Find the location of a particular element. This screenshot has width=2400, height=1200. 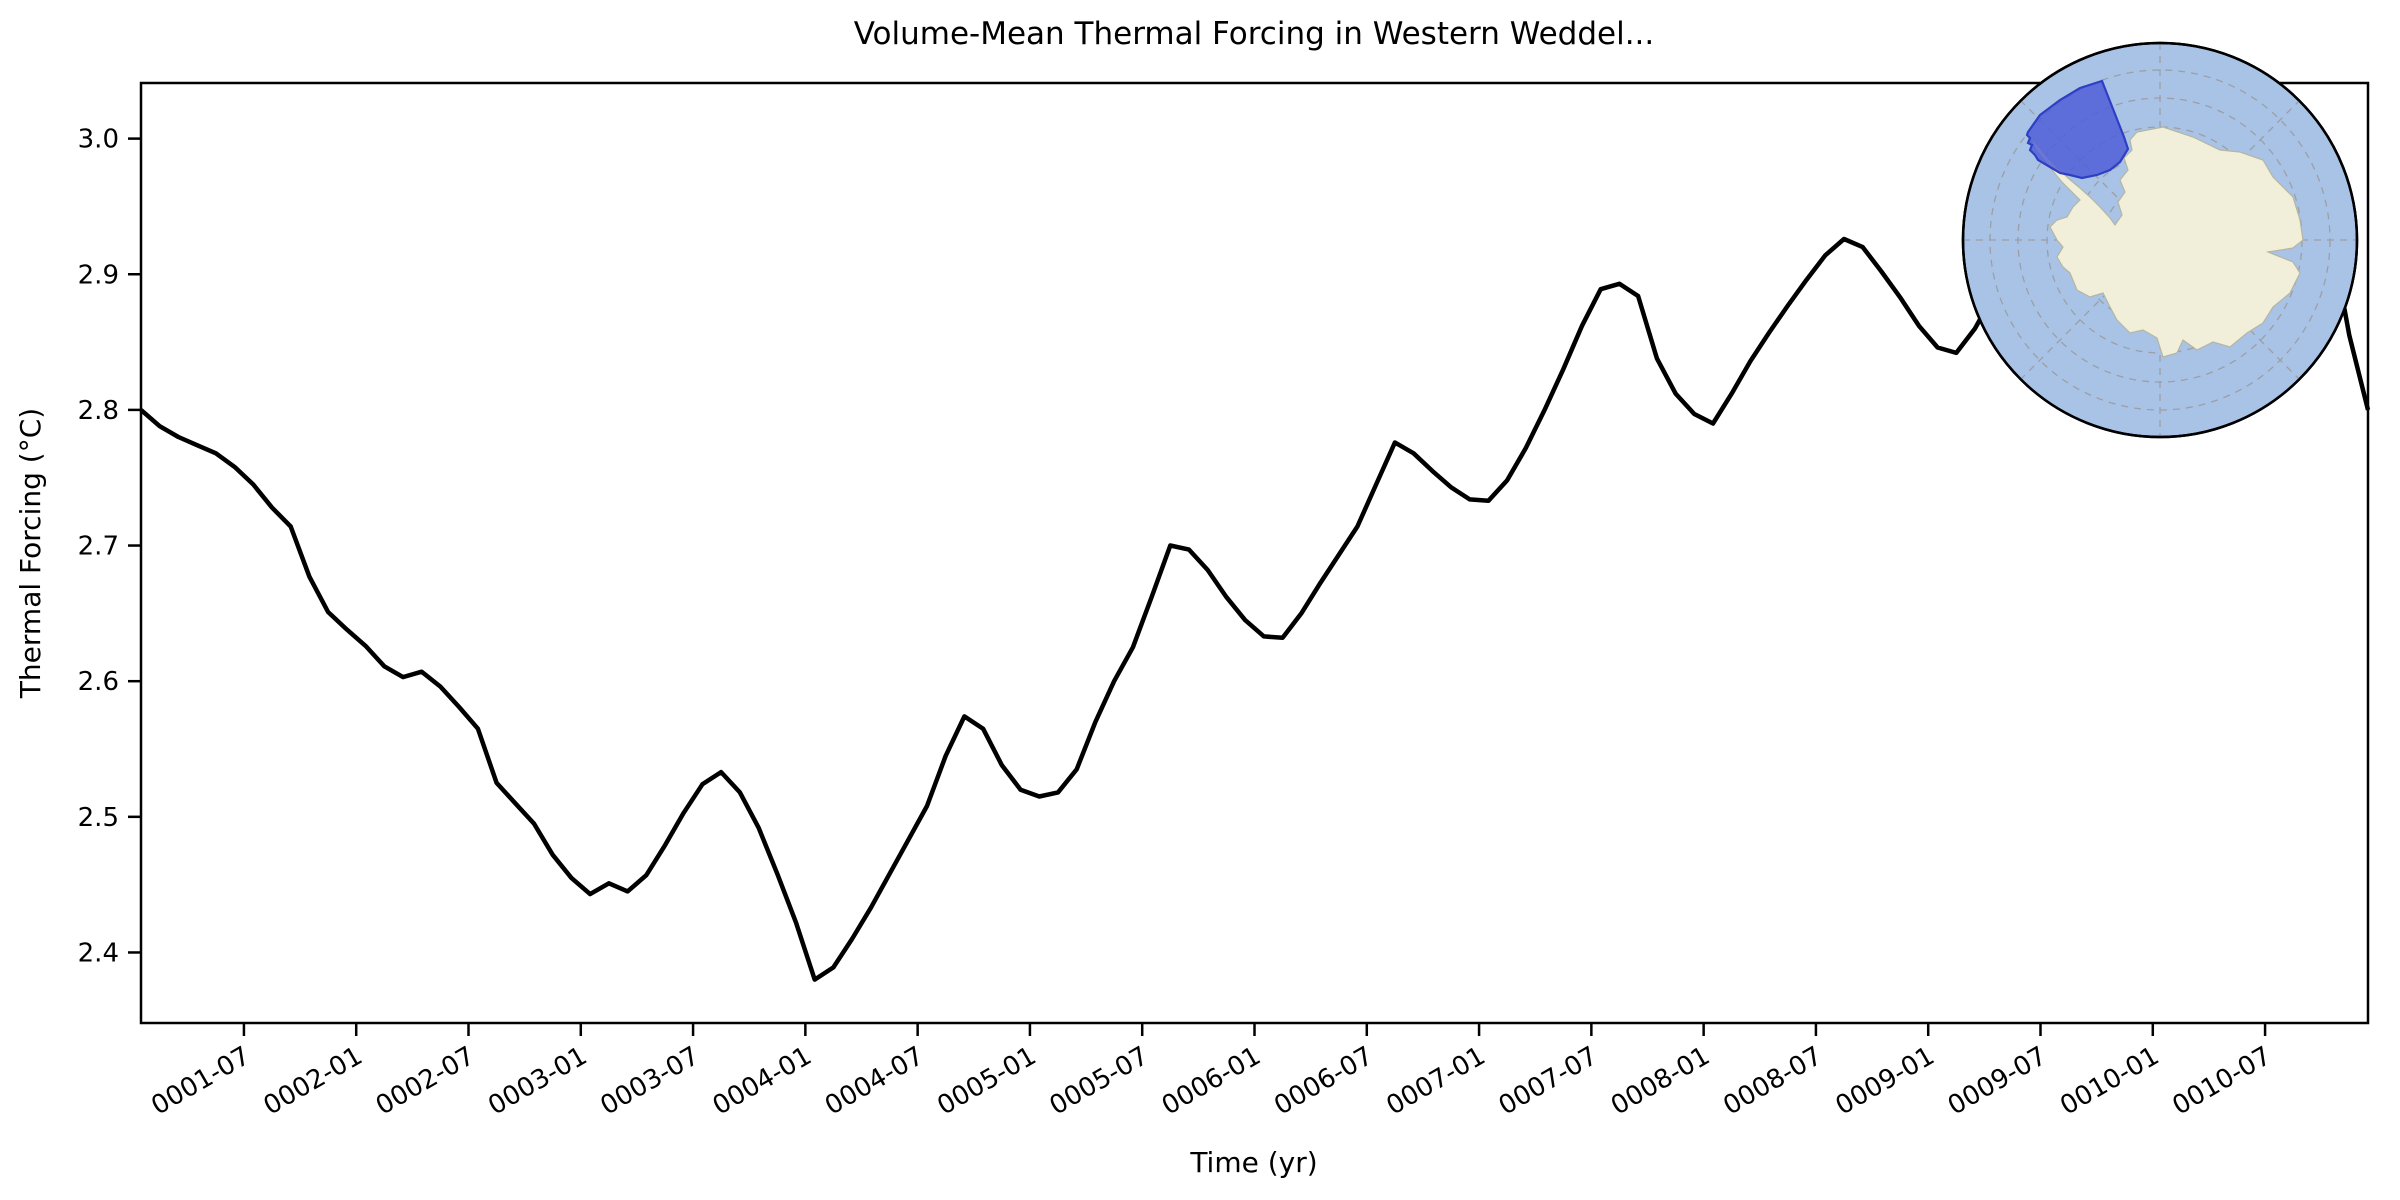

x-tick-label: 0001-07 is located at coordinates (200, 1081).